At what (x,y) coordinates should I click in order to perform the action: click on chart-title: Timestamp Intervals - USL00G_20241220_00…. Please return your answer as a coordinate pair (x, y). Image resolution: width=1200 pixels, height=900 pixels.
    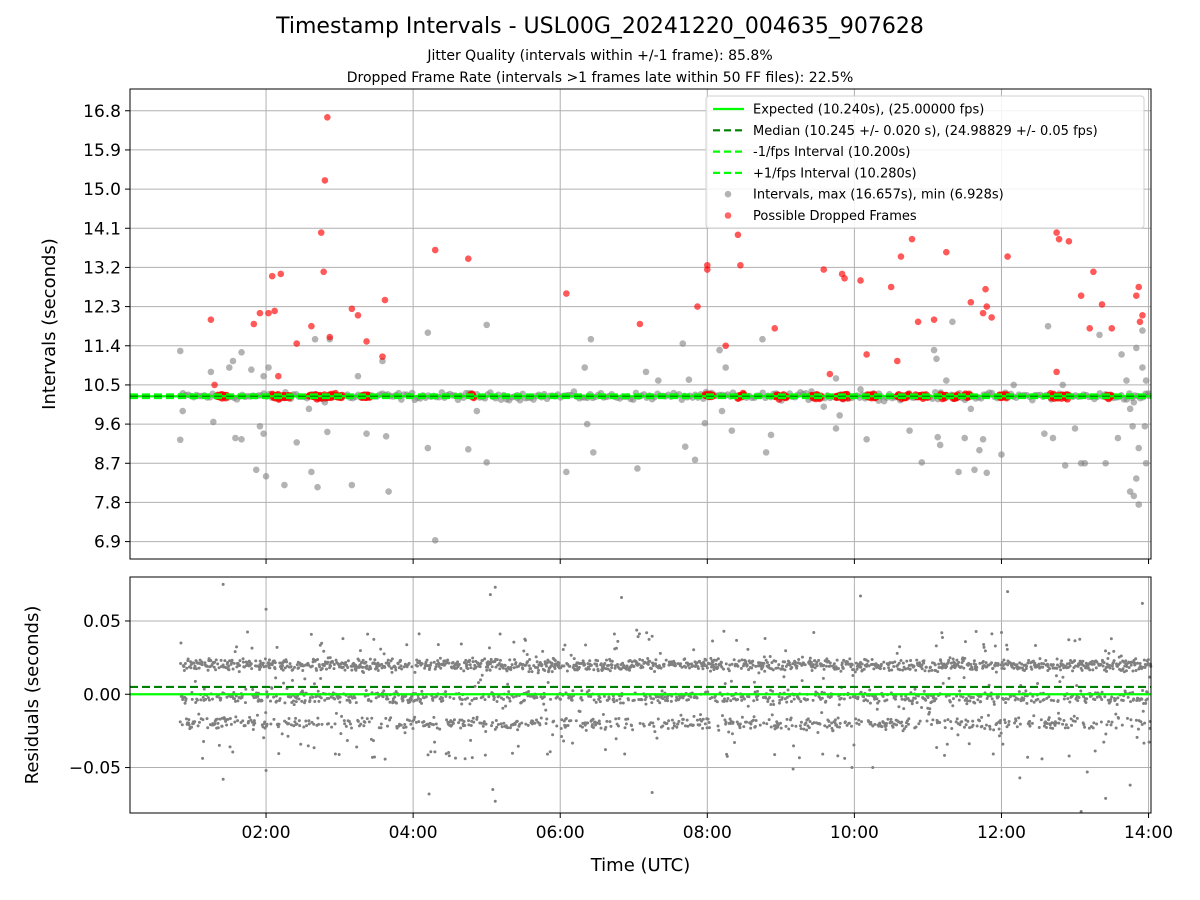
    Looking at the image, I should click on (600, 26).